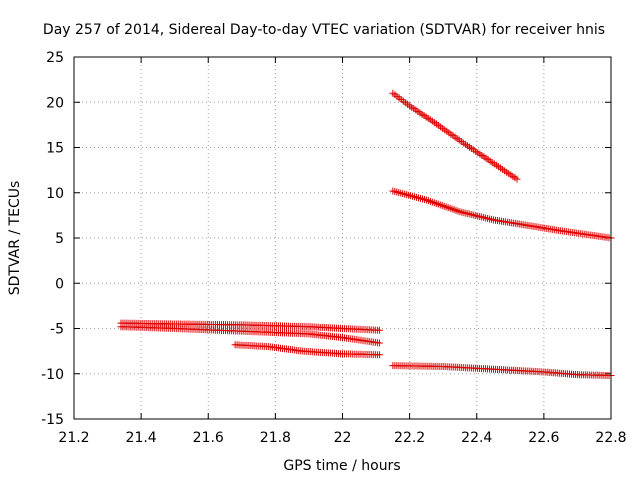  What do you see at coordinates (409, 438) in the screenshot?
I see `x-tick-label: 22.2` at bounding box center [409, 438].